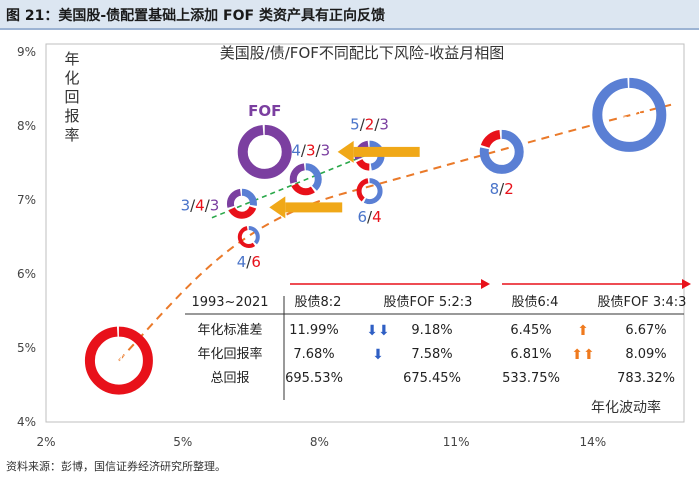 The width and height of the screenshot is (699, 480). What do you see at coordinates (318, 302) in the screenshot?
I see `table-col-header: 股债8:2` at bounding box center [318, 302].